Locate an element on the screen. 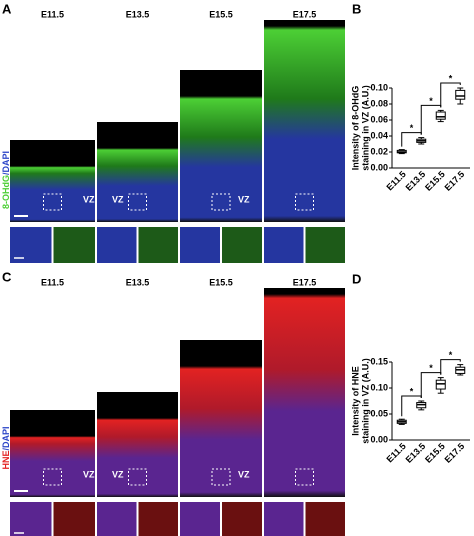 The height and width of the screenshot is (536, 474). panel-label: C is located at coordinates (7, 276).